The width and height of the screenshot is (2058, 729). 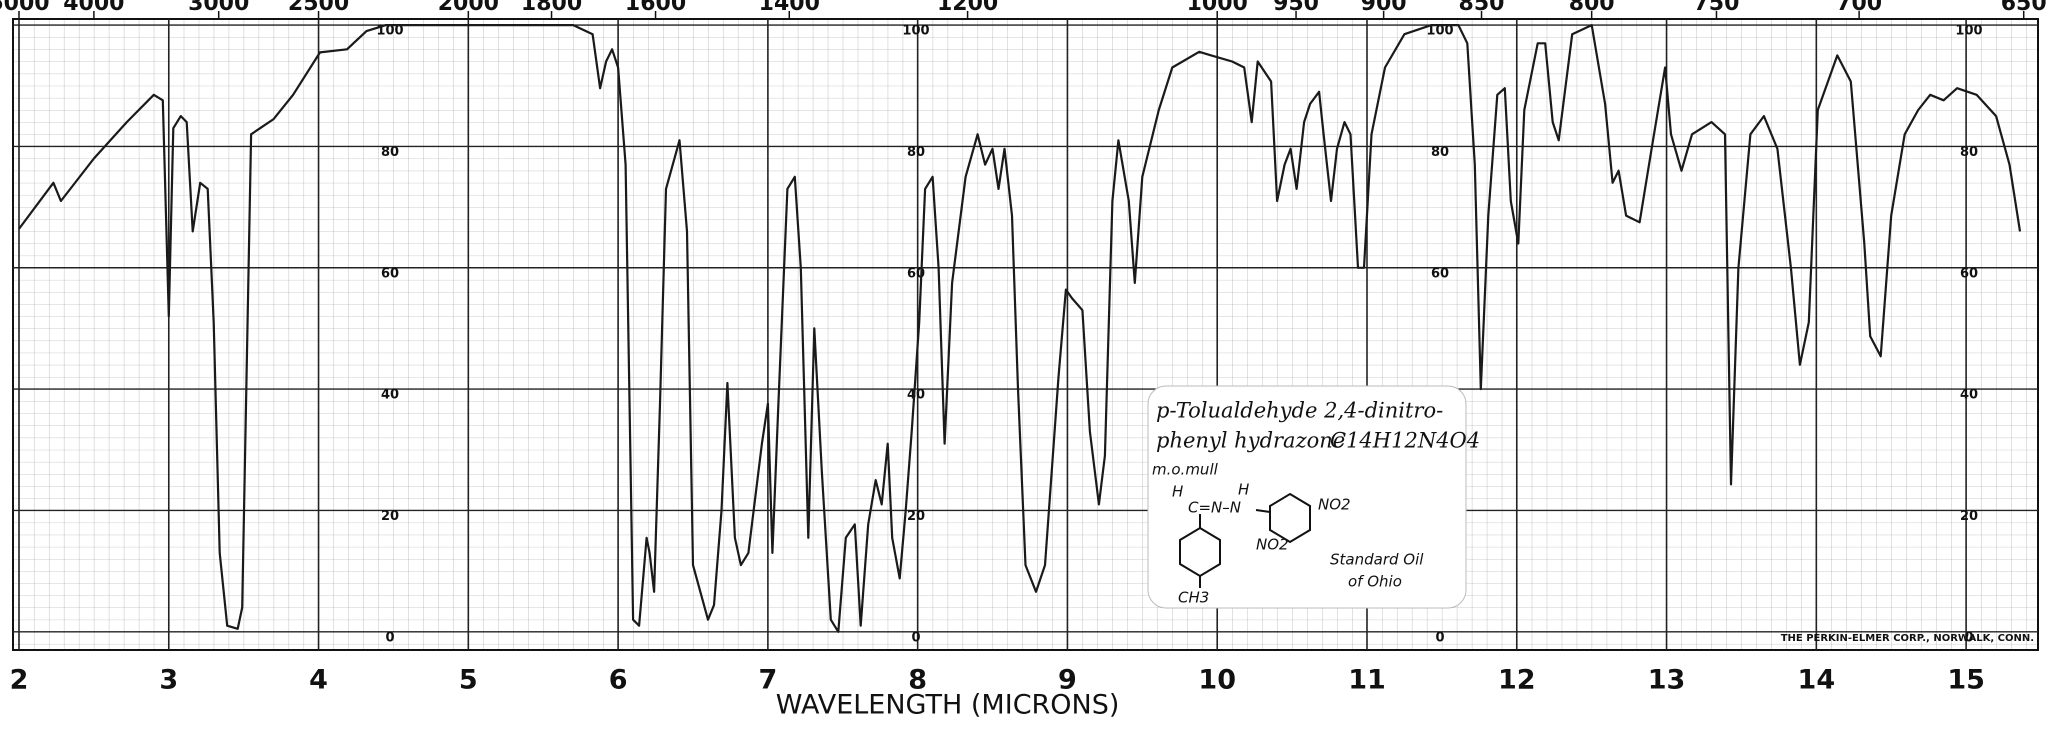 I want to click on x2-tick-label: 950, so click(x=1296, y=8).